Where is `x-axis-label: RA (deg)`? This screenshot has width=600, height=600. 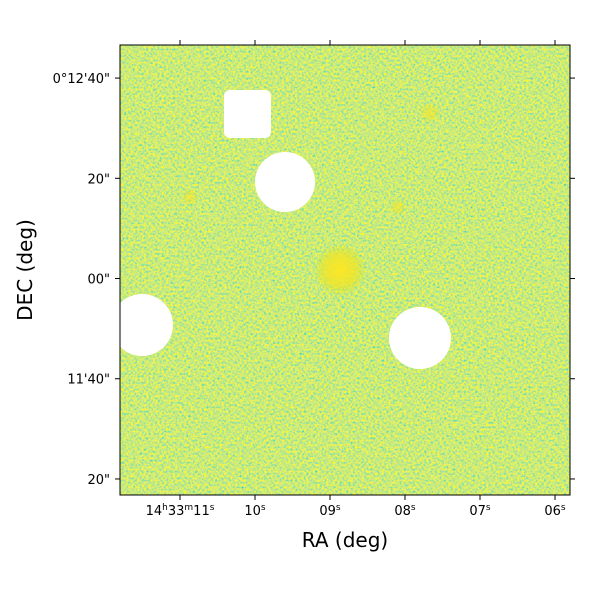 x-axis-label: RA (deg) is located at coordinates (345, 540).